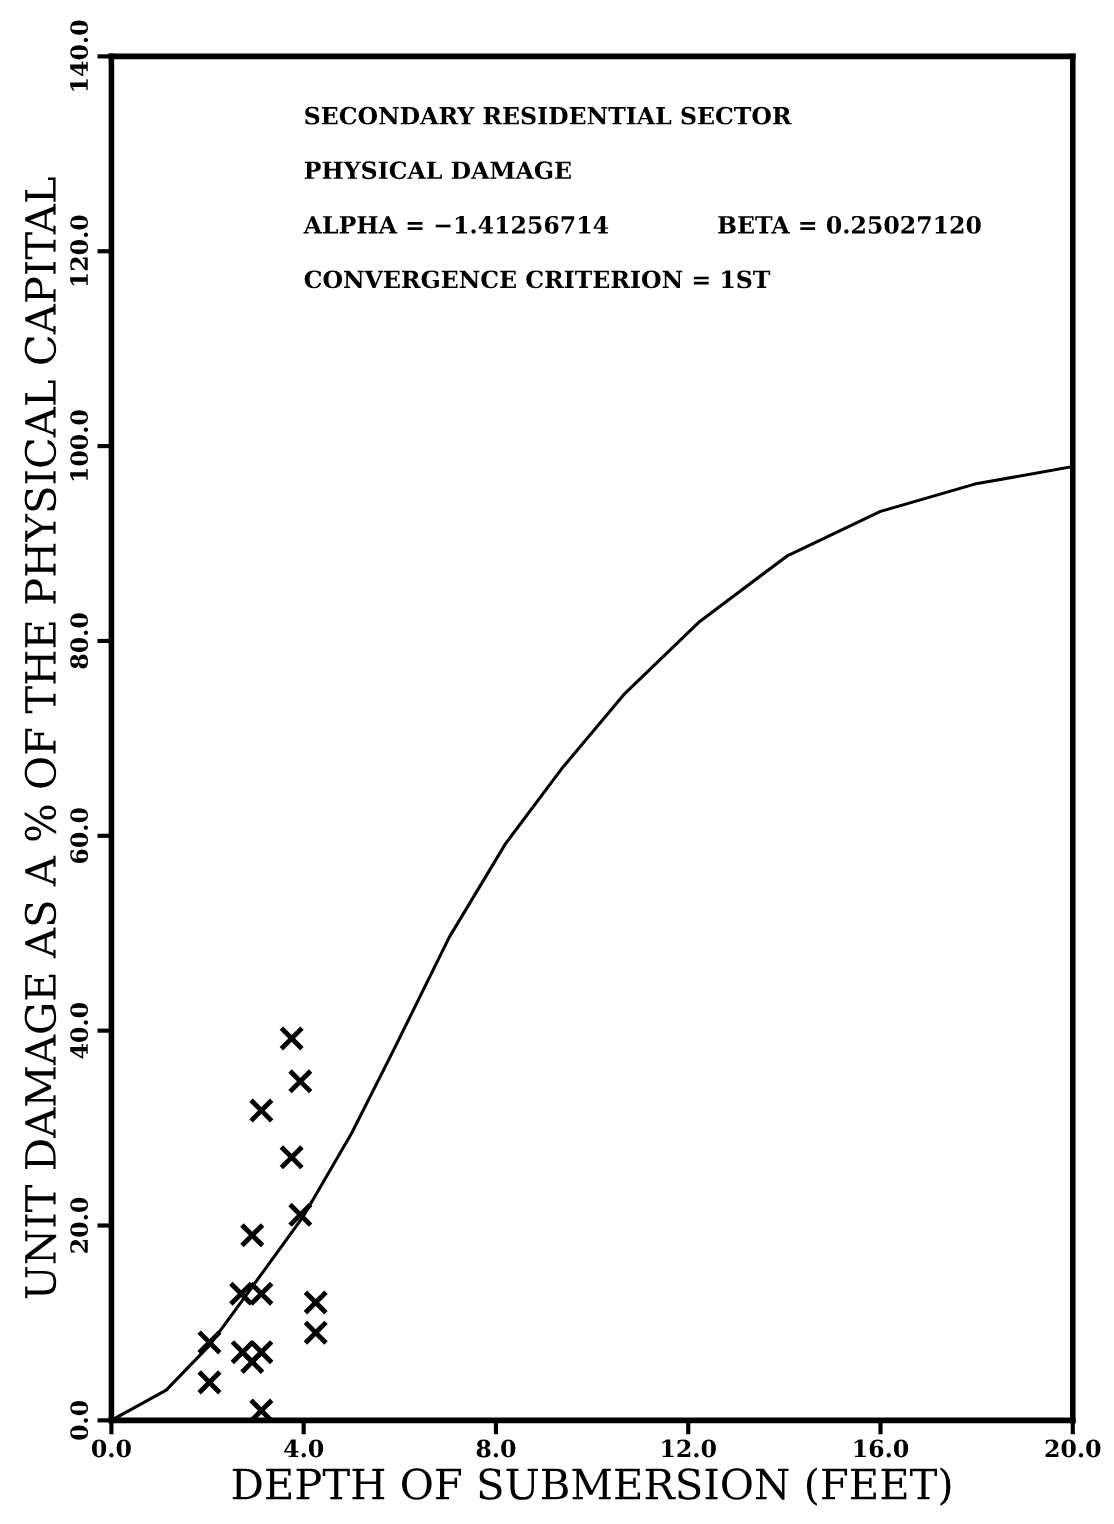 This screenshot has width=1114, height=1524. Describe the element at coordinates (79, 55) in the screenshot. I see `y-tick-label: 140.0` at that location.